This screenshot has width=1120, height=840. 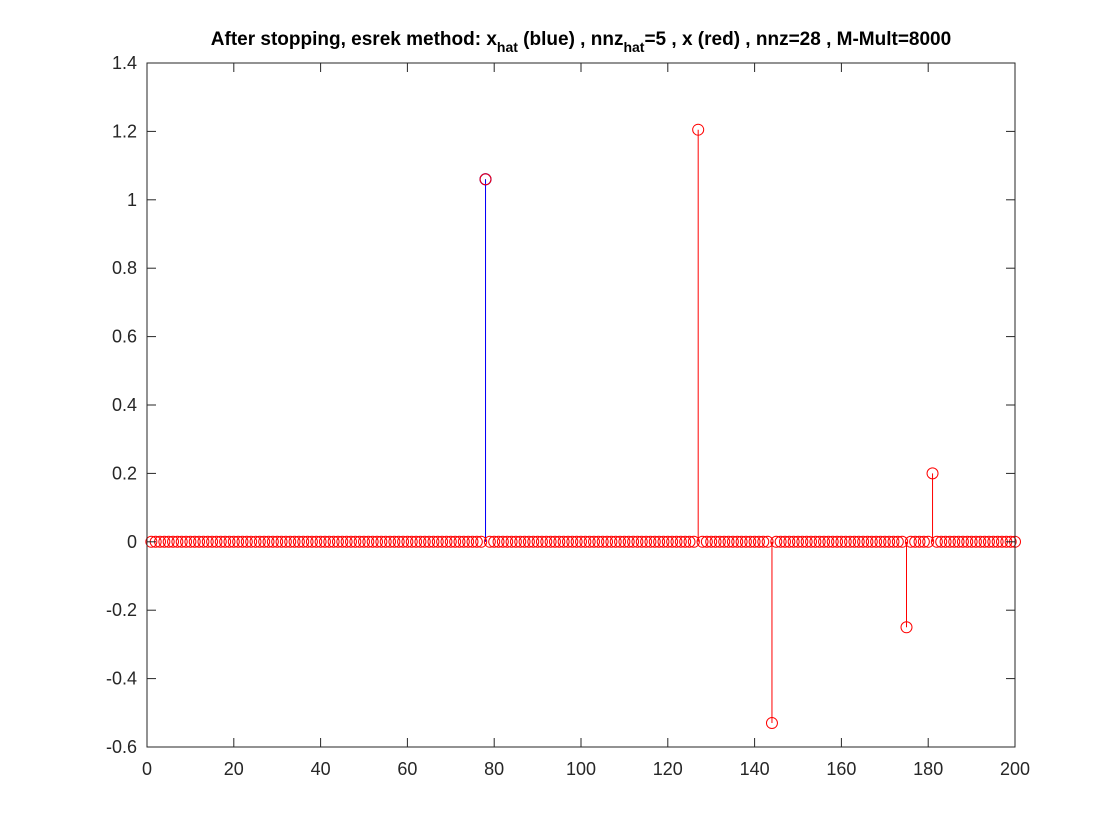 I want to click on x-tick-label: 120, so click(x=668, y=769).